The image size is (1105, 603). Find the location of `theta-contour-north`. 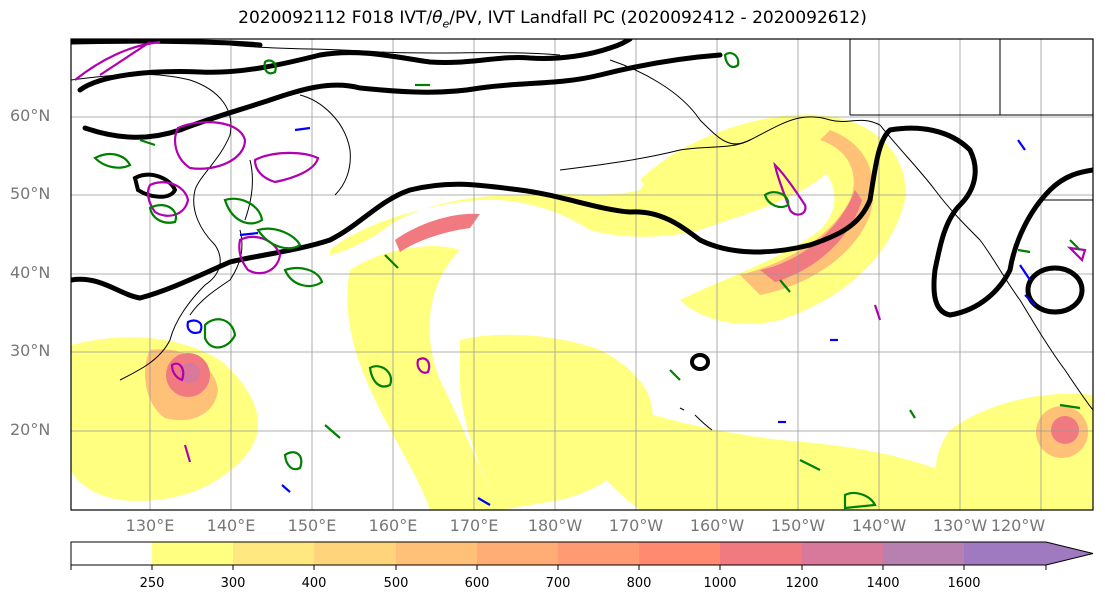

theta-contour-north is located at coordinates (352, 66).